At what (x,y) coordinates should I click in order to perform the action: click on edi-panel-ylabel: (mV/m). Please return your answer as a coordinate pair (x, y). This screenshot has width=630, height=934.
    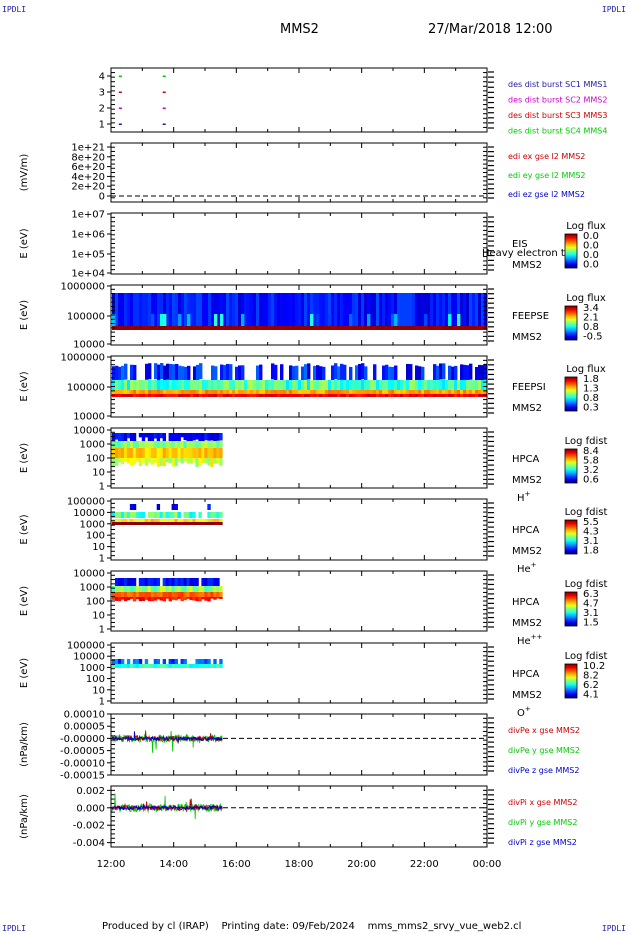
    Looking at the image, I should click on (24, 173).